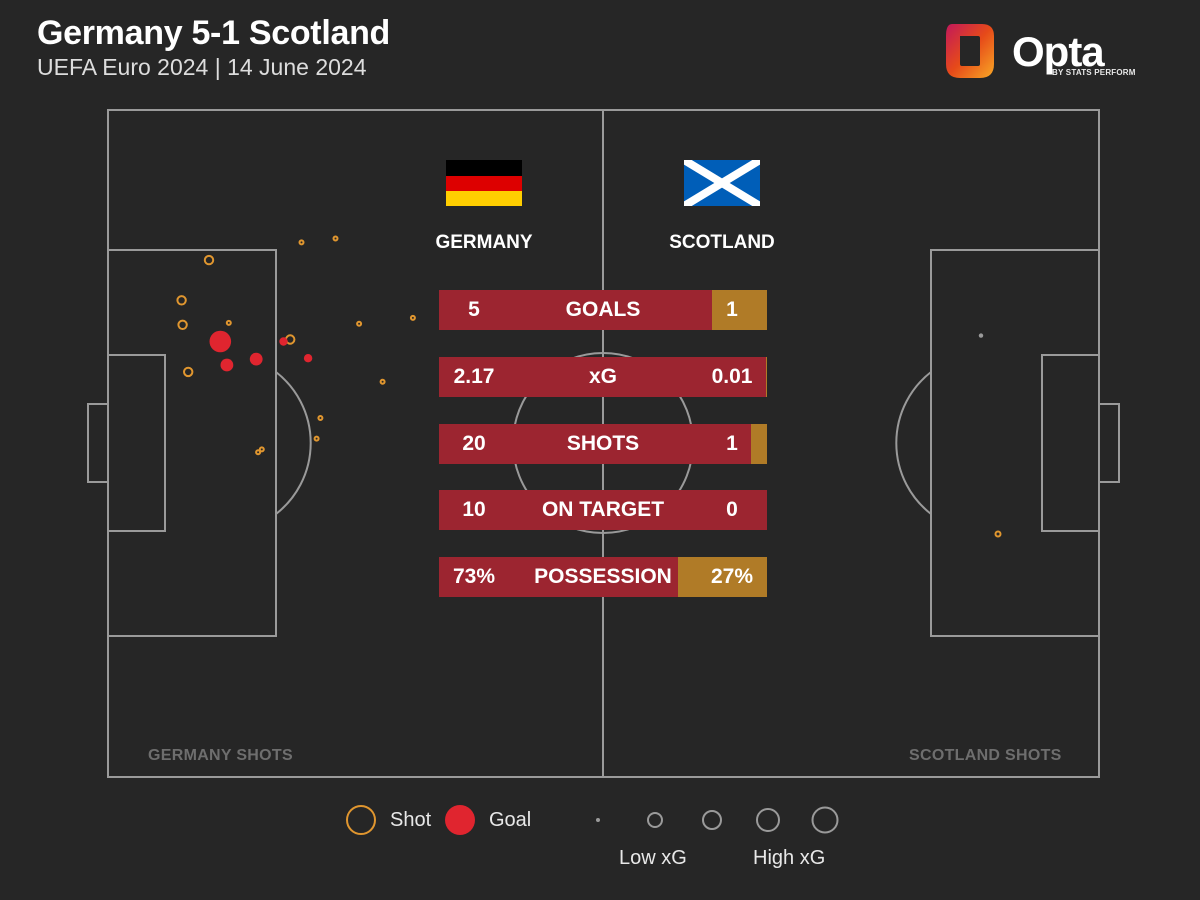  I want to click on home-team-name: GERMANY, so click(484, 242).